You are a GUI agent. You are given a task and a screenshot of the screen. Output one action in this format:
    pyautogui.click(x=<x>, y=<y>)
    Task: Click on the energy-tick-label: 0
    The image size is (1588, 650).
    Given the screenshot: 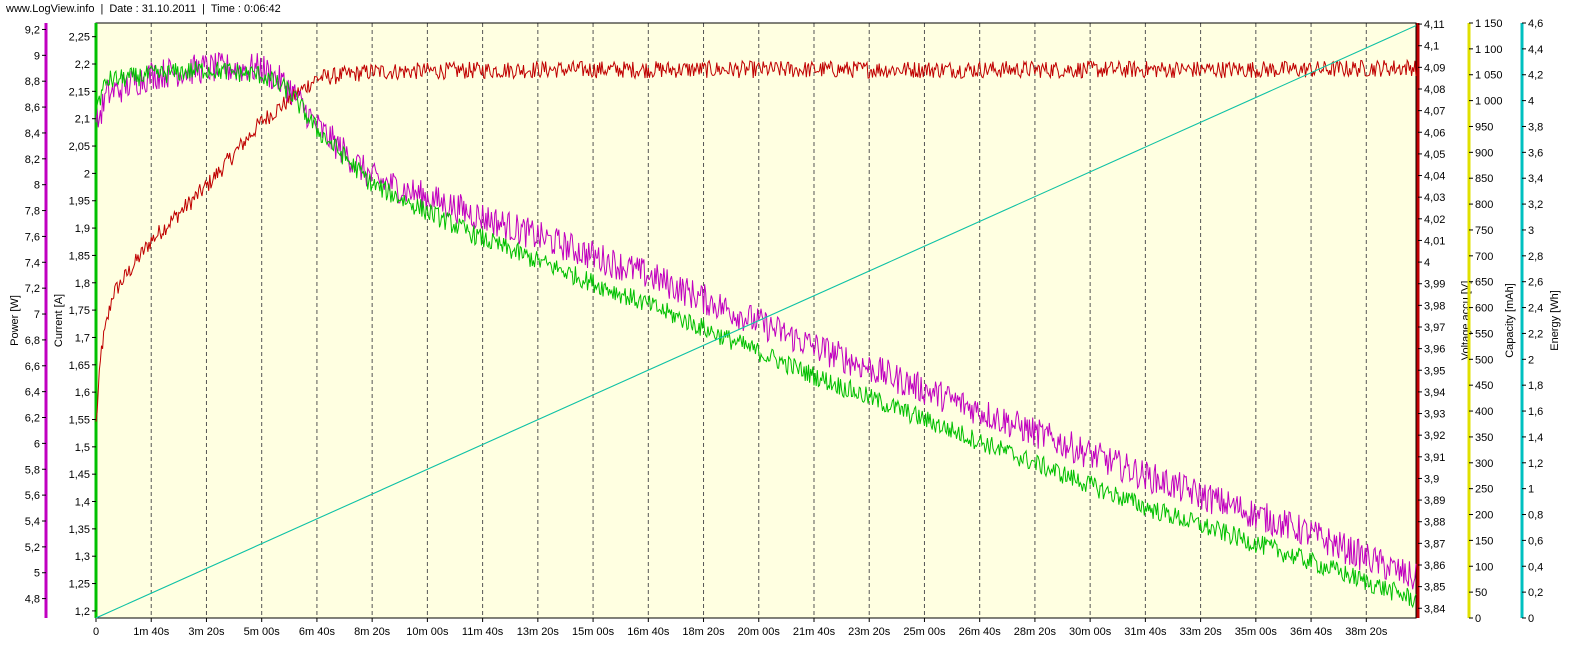 What is the action you would take?
    pyautogui.click(x=1531, y=619)
    